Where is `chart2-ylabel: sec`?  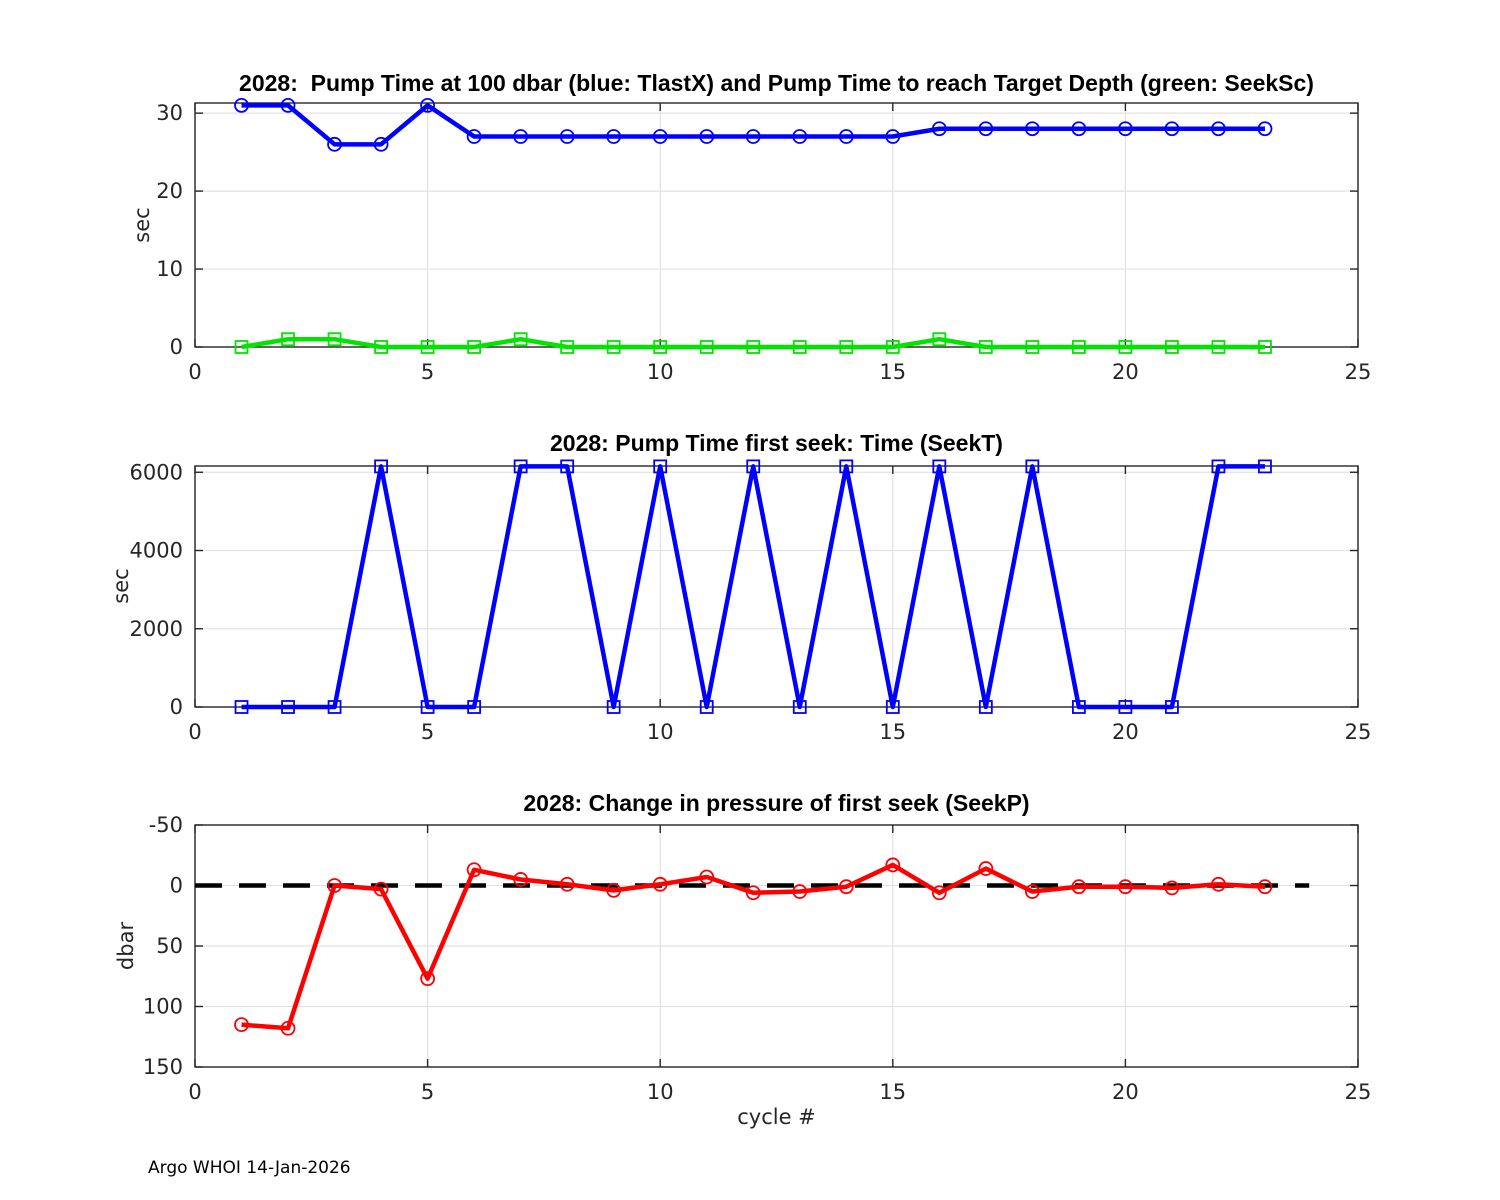 chart2-ylabel: sec is located at coordinates (121, 586).